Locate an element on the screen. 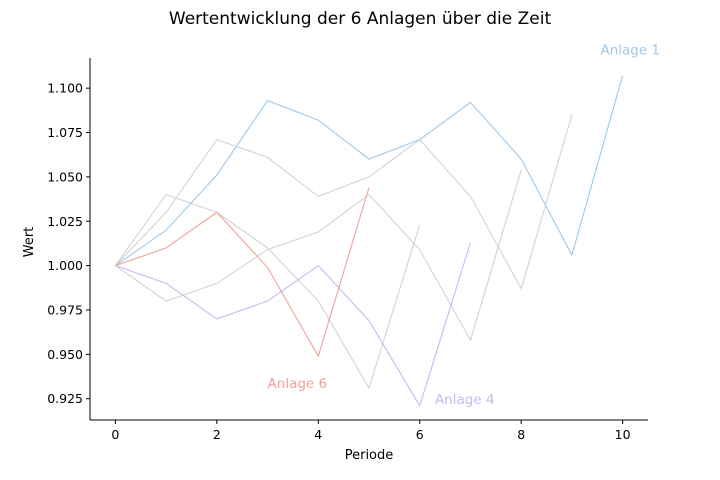 The height and width of the screenshot is (480, 720). y-tick-label: 1.100 is located at coordinates (65, 88).